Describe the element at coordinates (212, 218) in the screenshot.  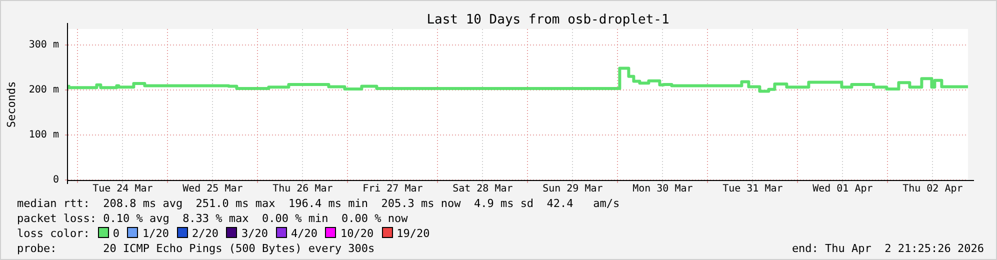
I see `text: packet loss: 0.10 % avg 8.33 % max 0.00 % min 0.00 % now` at that location.